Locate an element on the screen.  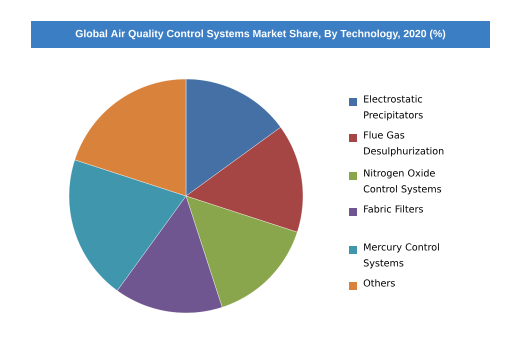
legend-label: Fabric Filters is located at coordinates (393, 209).